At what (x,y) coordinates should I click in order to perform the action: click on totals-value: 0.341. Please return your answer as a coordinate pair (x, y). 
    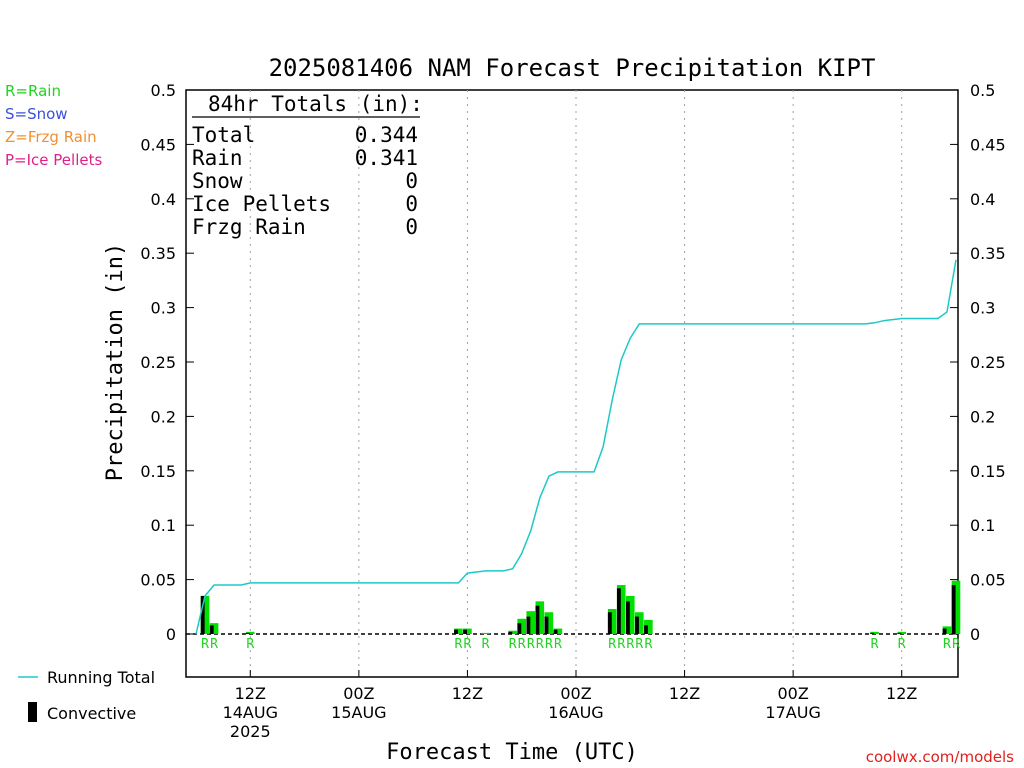
    Looking at the image, I should click on (386, 158).